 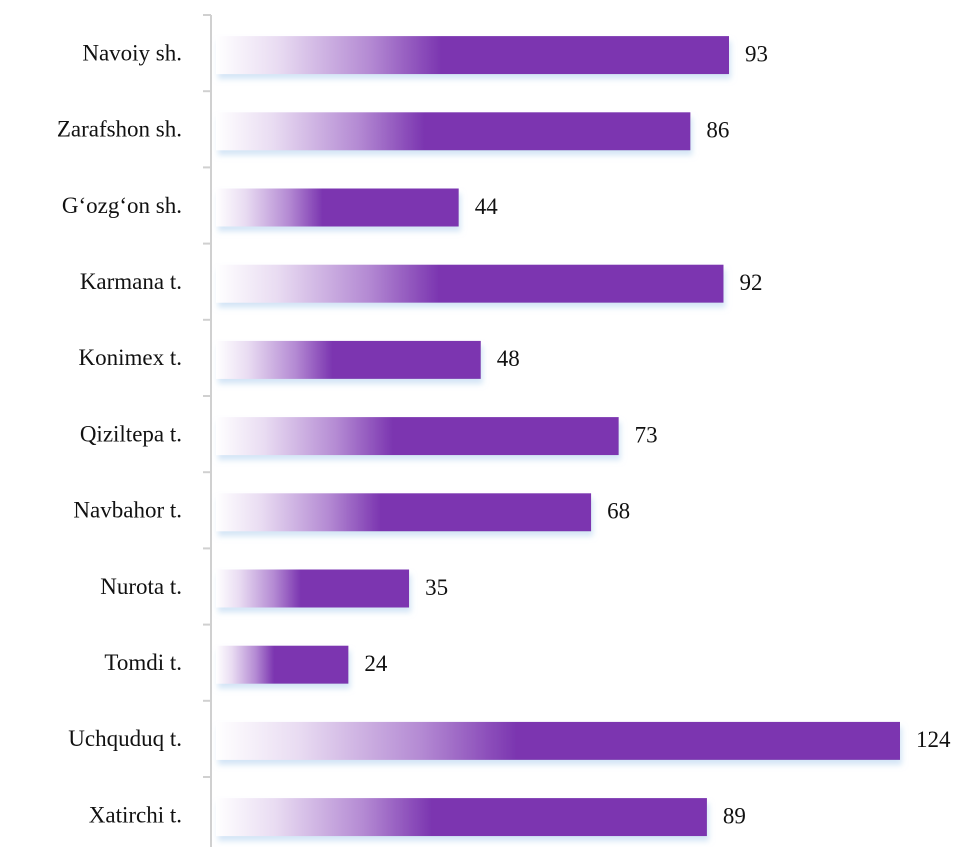 I want to click on value-label: 93, so click(x=756, y=53).